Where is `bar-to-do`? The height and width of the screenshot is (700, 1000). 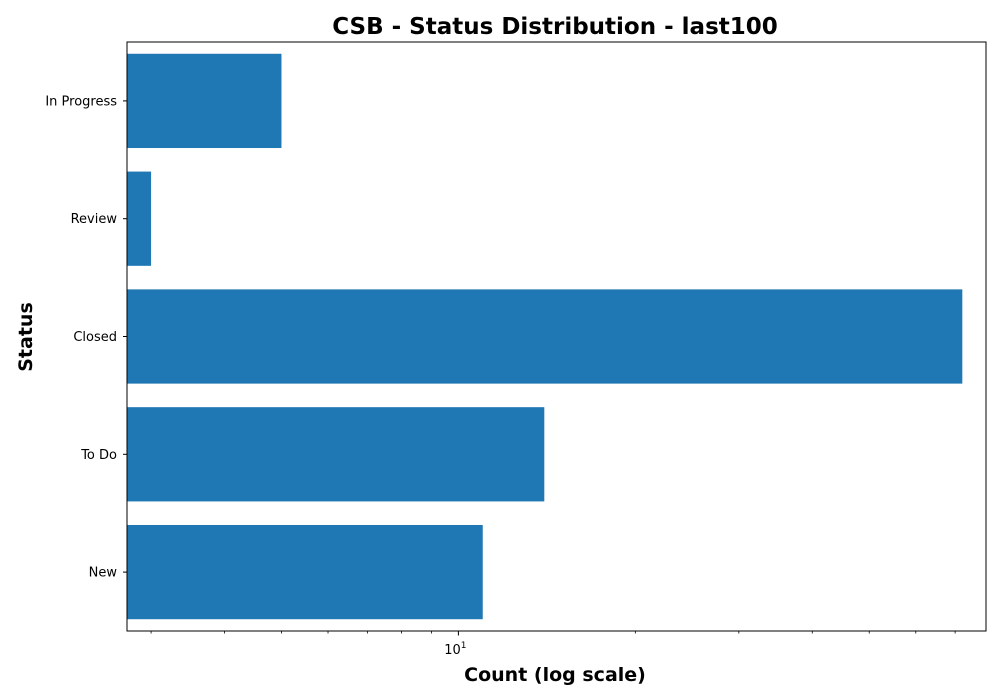 bar-to-do is located at coordinates (336, 454).